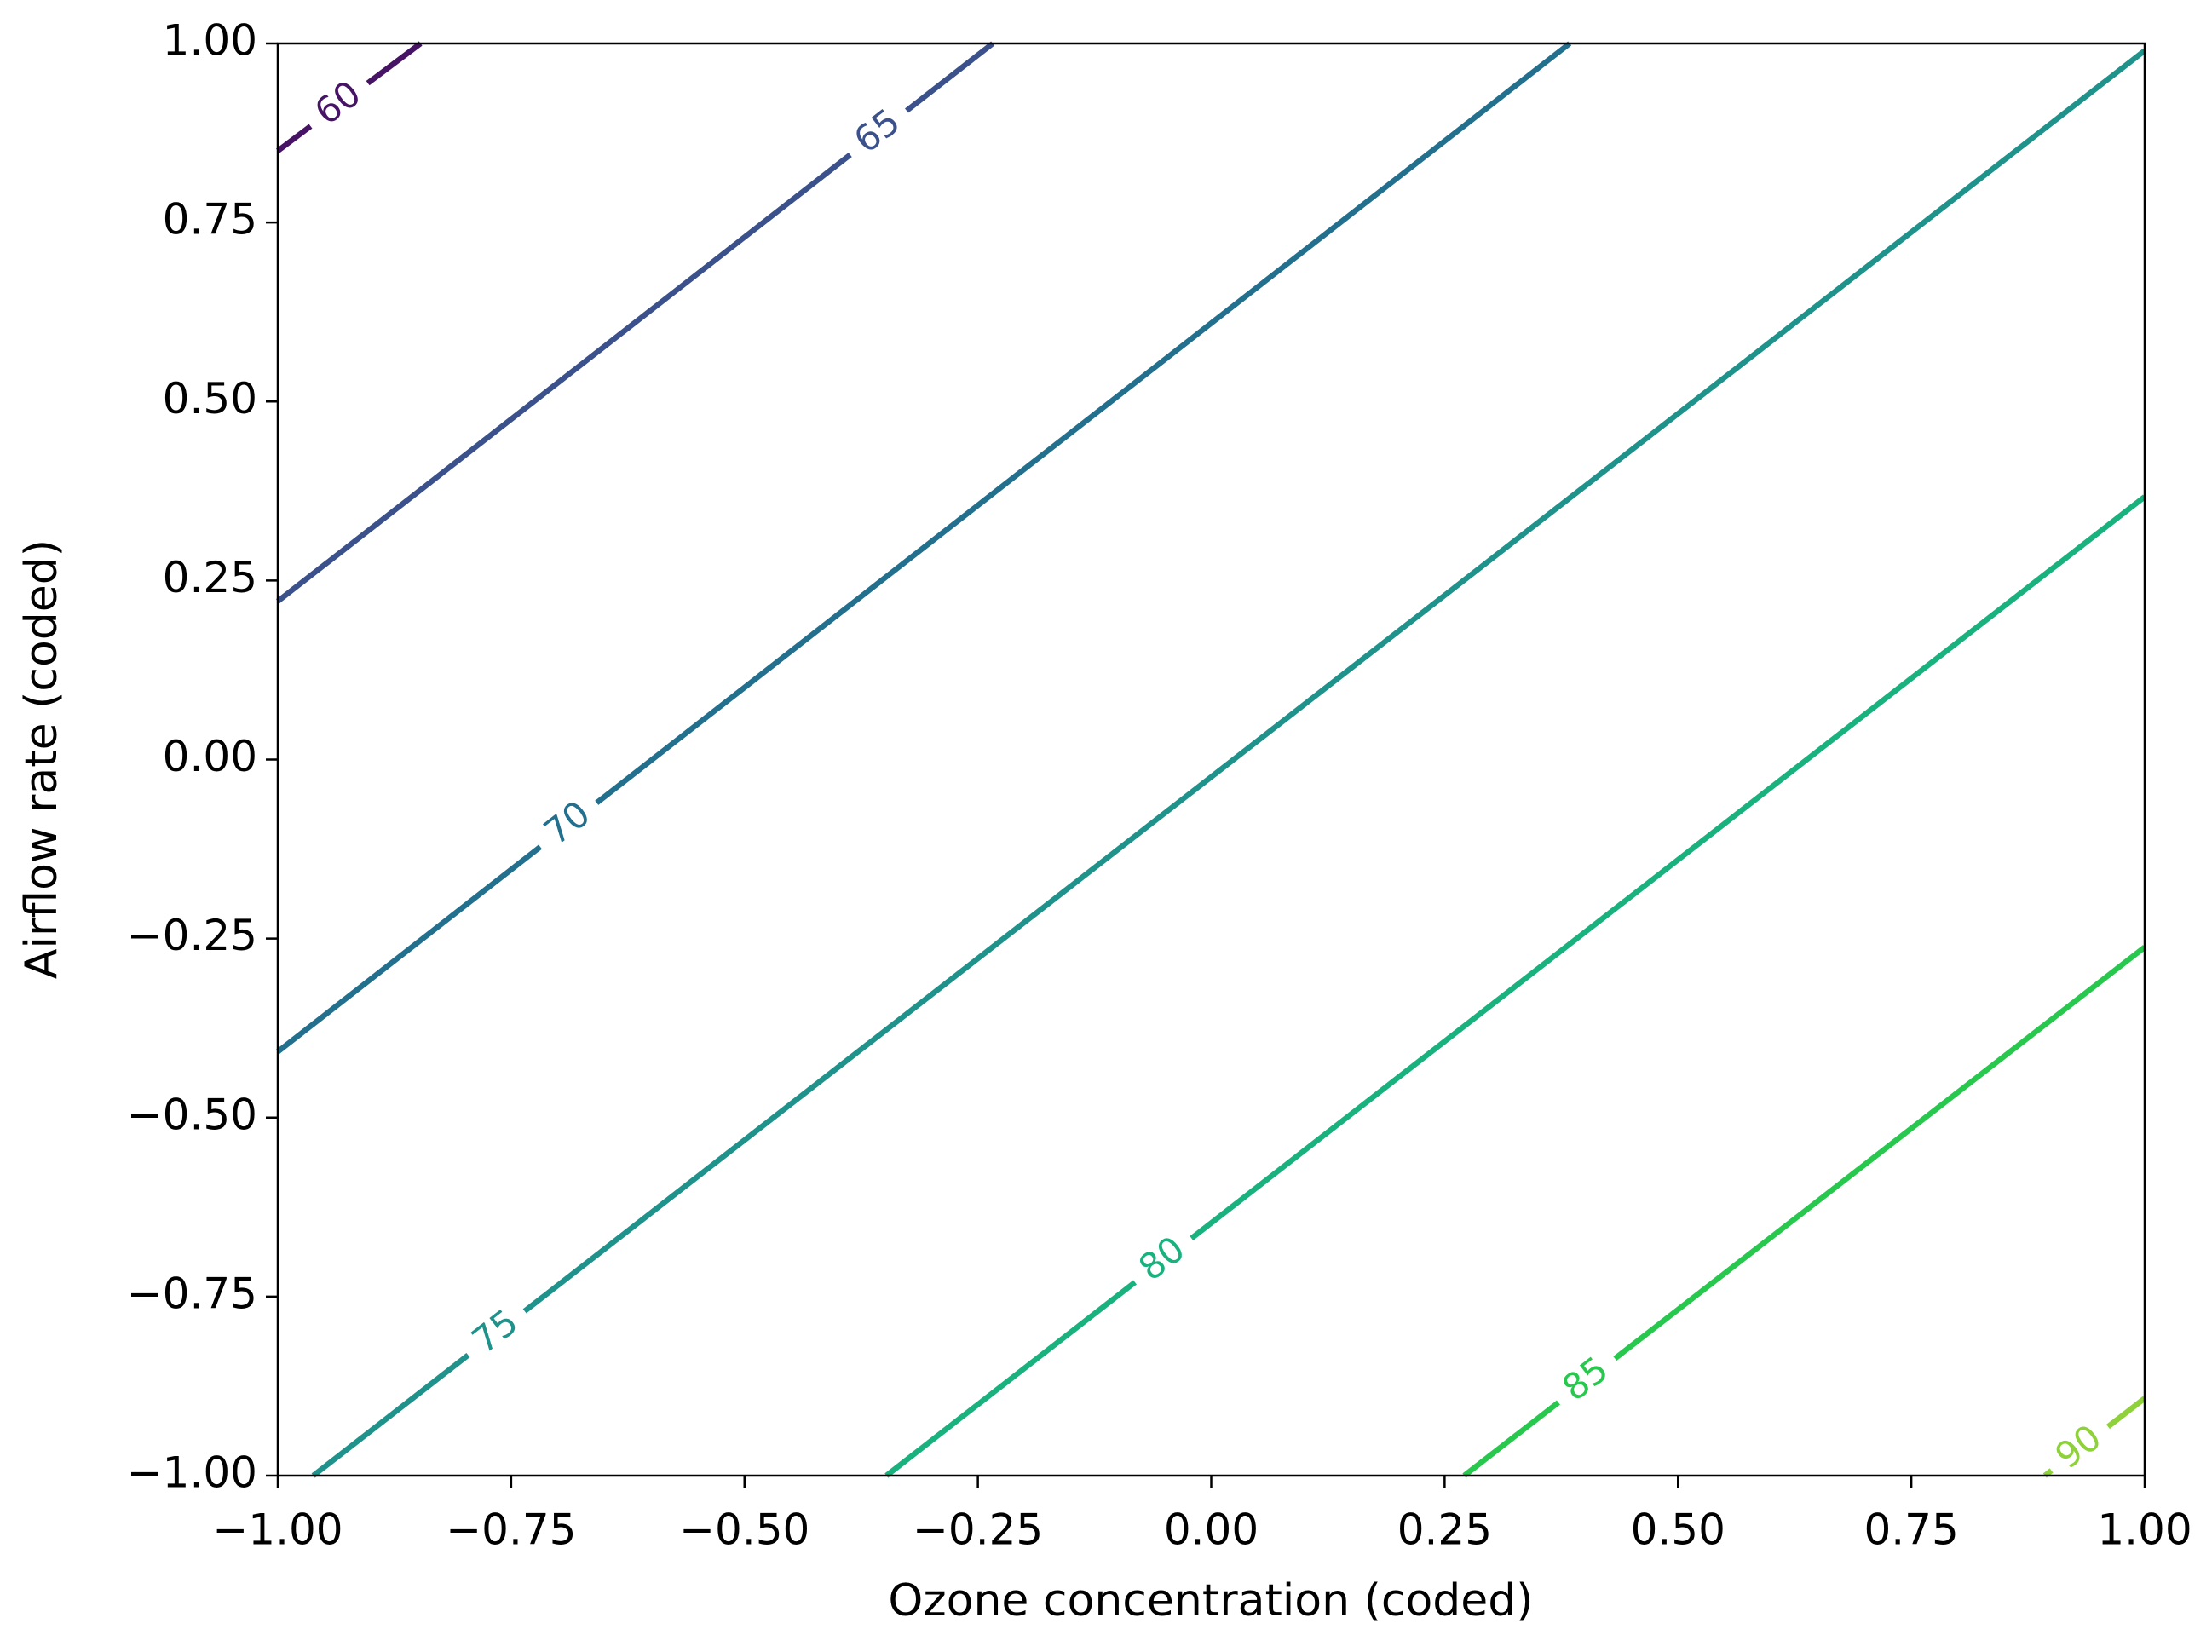  What do you see at coordinates (210, 398) in the screenshot?
I see `y-tick-label: 0.50` at bounding box center [210, 398].